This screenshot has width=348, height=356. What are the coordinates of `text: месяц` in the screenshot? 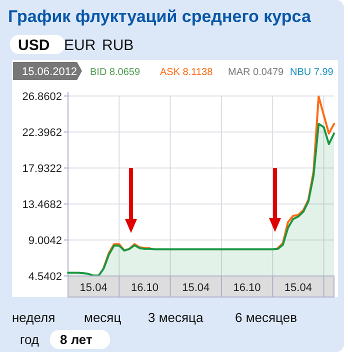 It's located at (103, 317).